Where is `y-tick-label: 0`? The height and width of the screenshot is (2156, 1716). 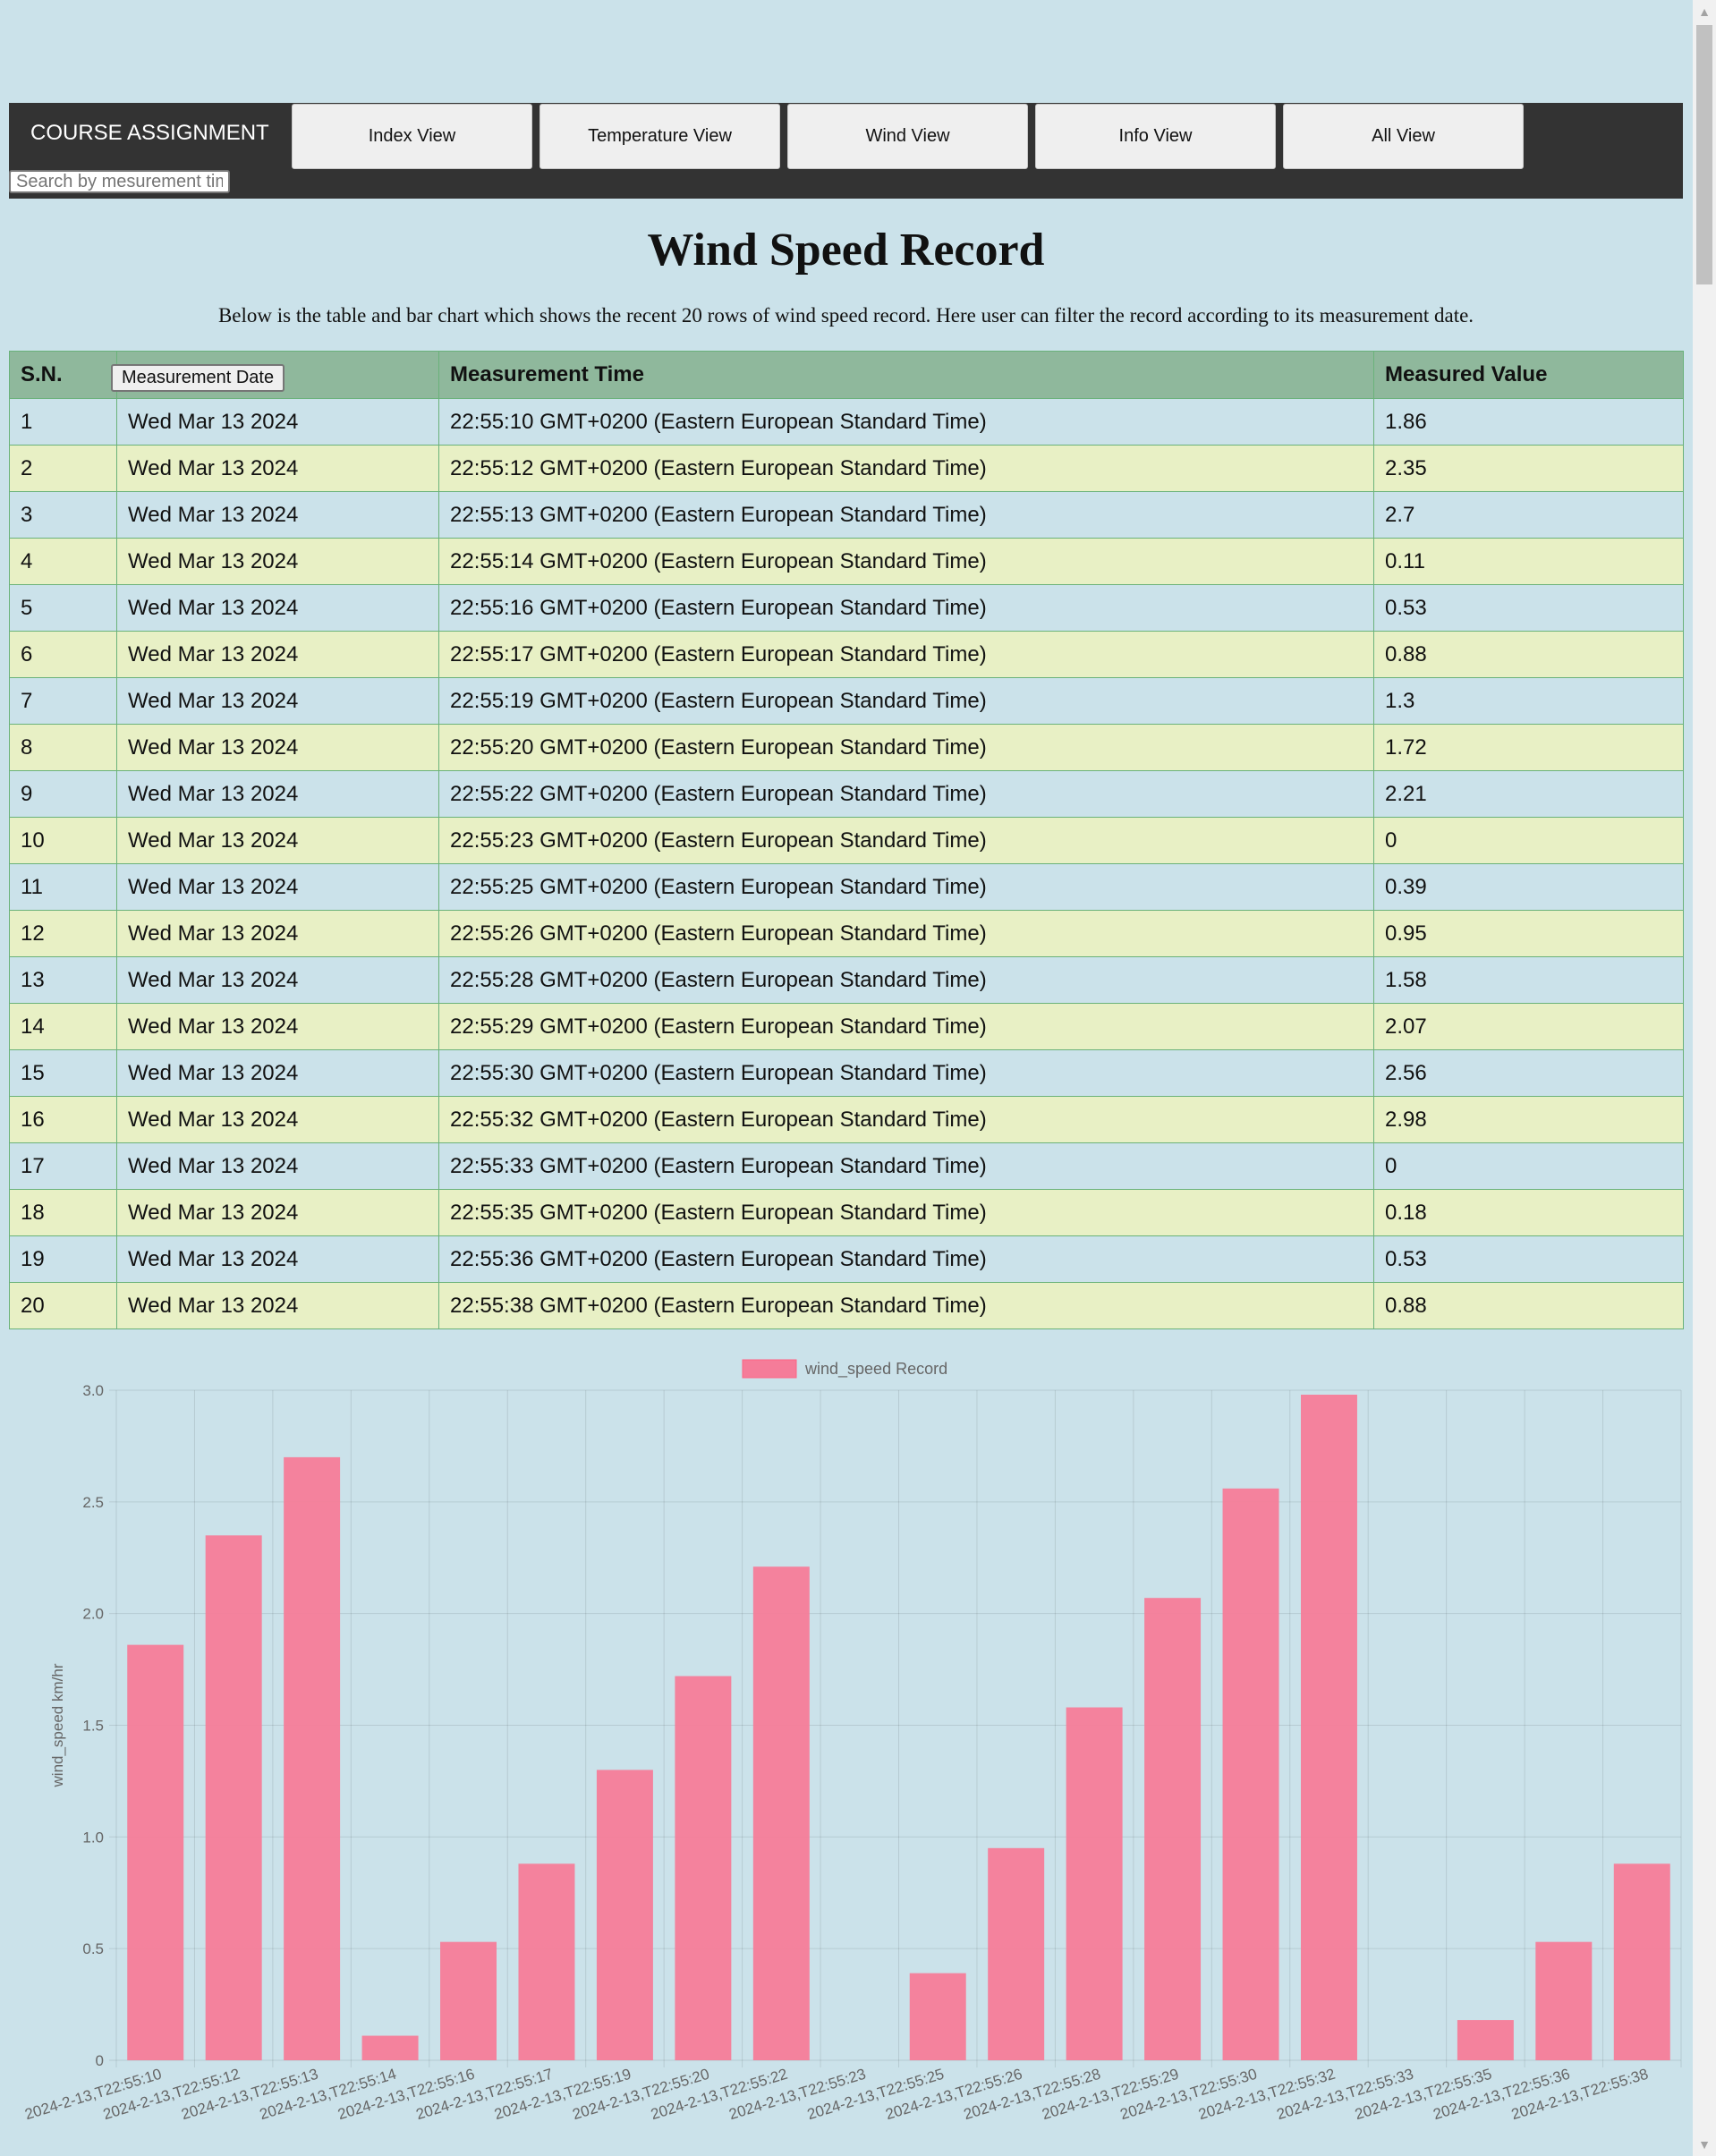 y-tick-label: 0 is located at coordinates (100, 2060).